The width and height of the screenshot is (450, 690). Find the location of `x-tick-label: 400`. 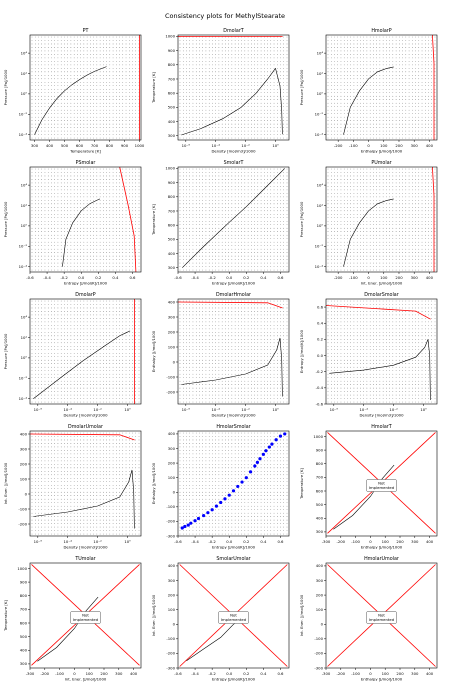

x-tick-label: 400 is located at coordinates (430, 541).